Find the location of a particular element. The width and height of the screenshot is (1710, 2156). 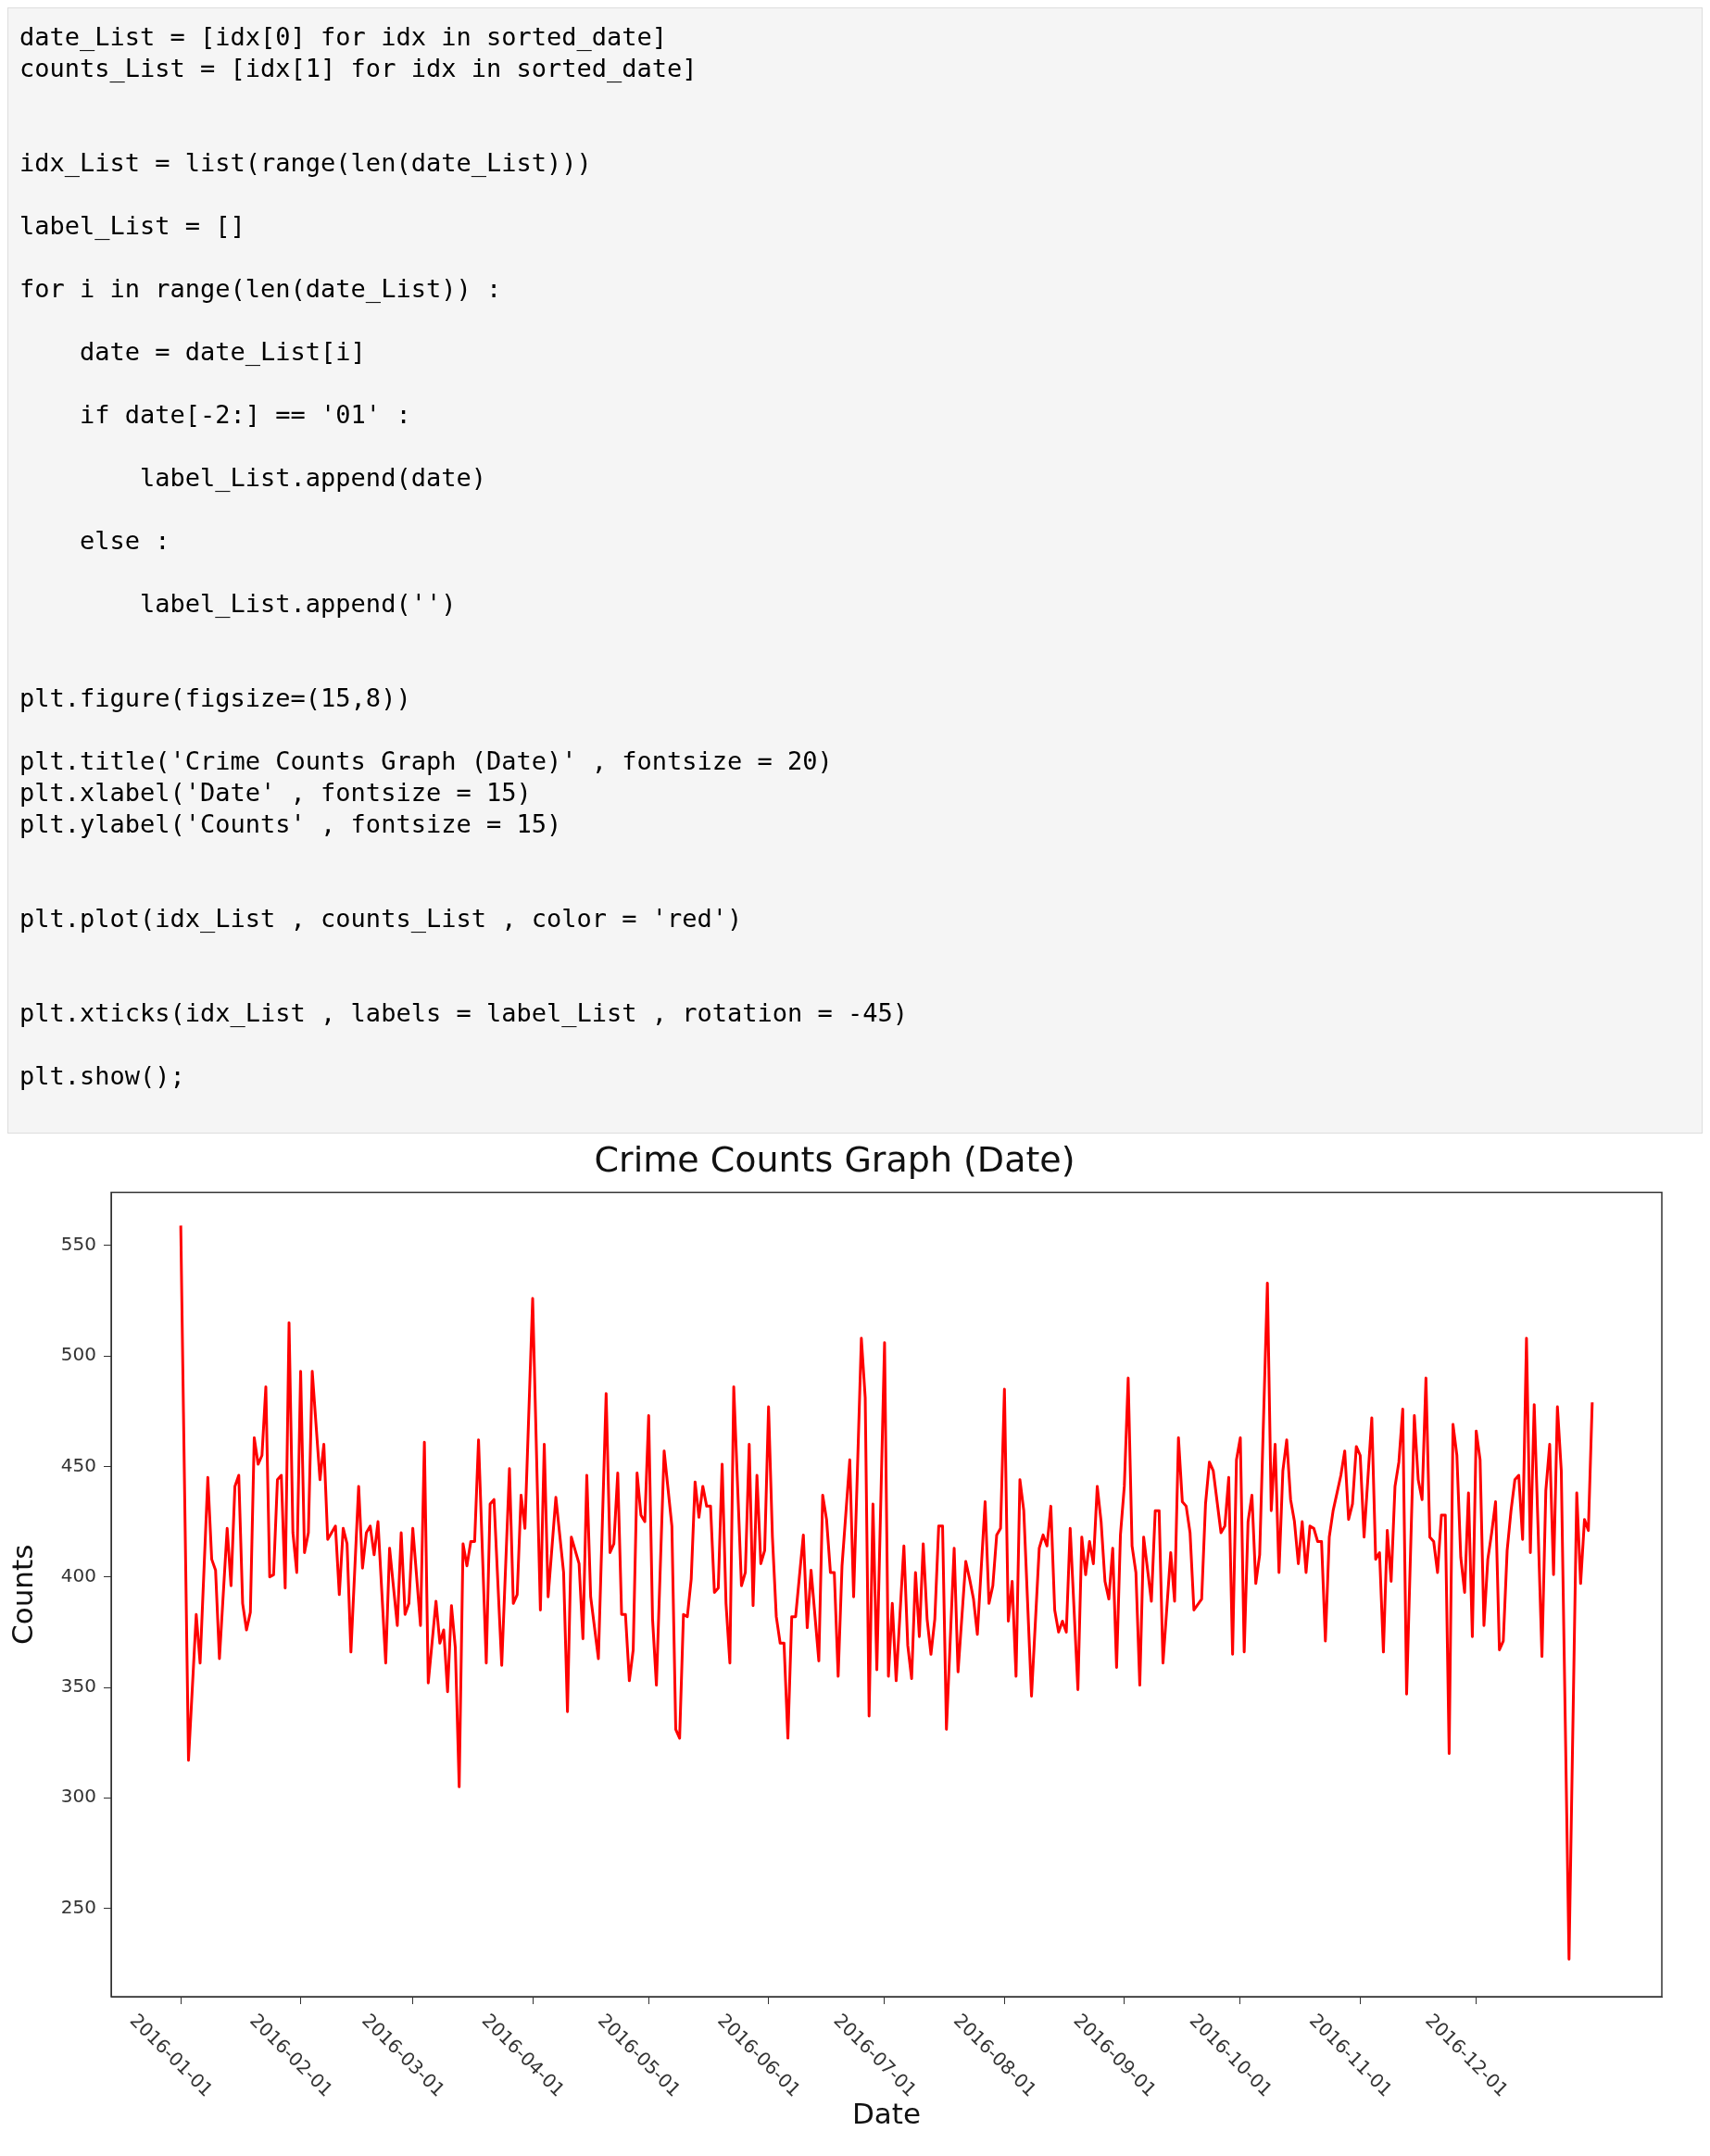

y-axis-title: Counts is located at coordinates (22, 1594).